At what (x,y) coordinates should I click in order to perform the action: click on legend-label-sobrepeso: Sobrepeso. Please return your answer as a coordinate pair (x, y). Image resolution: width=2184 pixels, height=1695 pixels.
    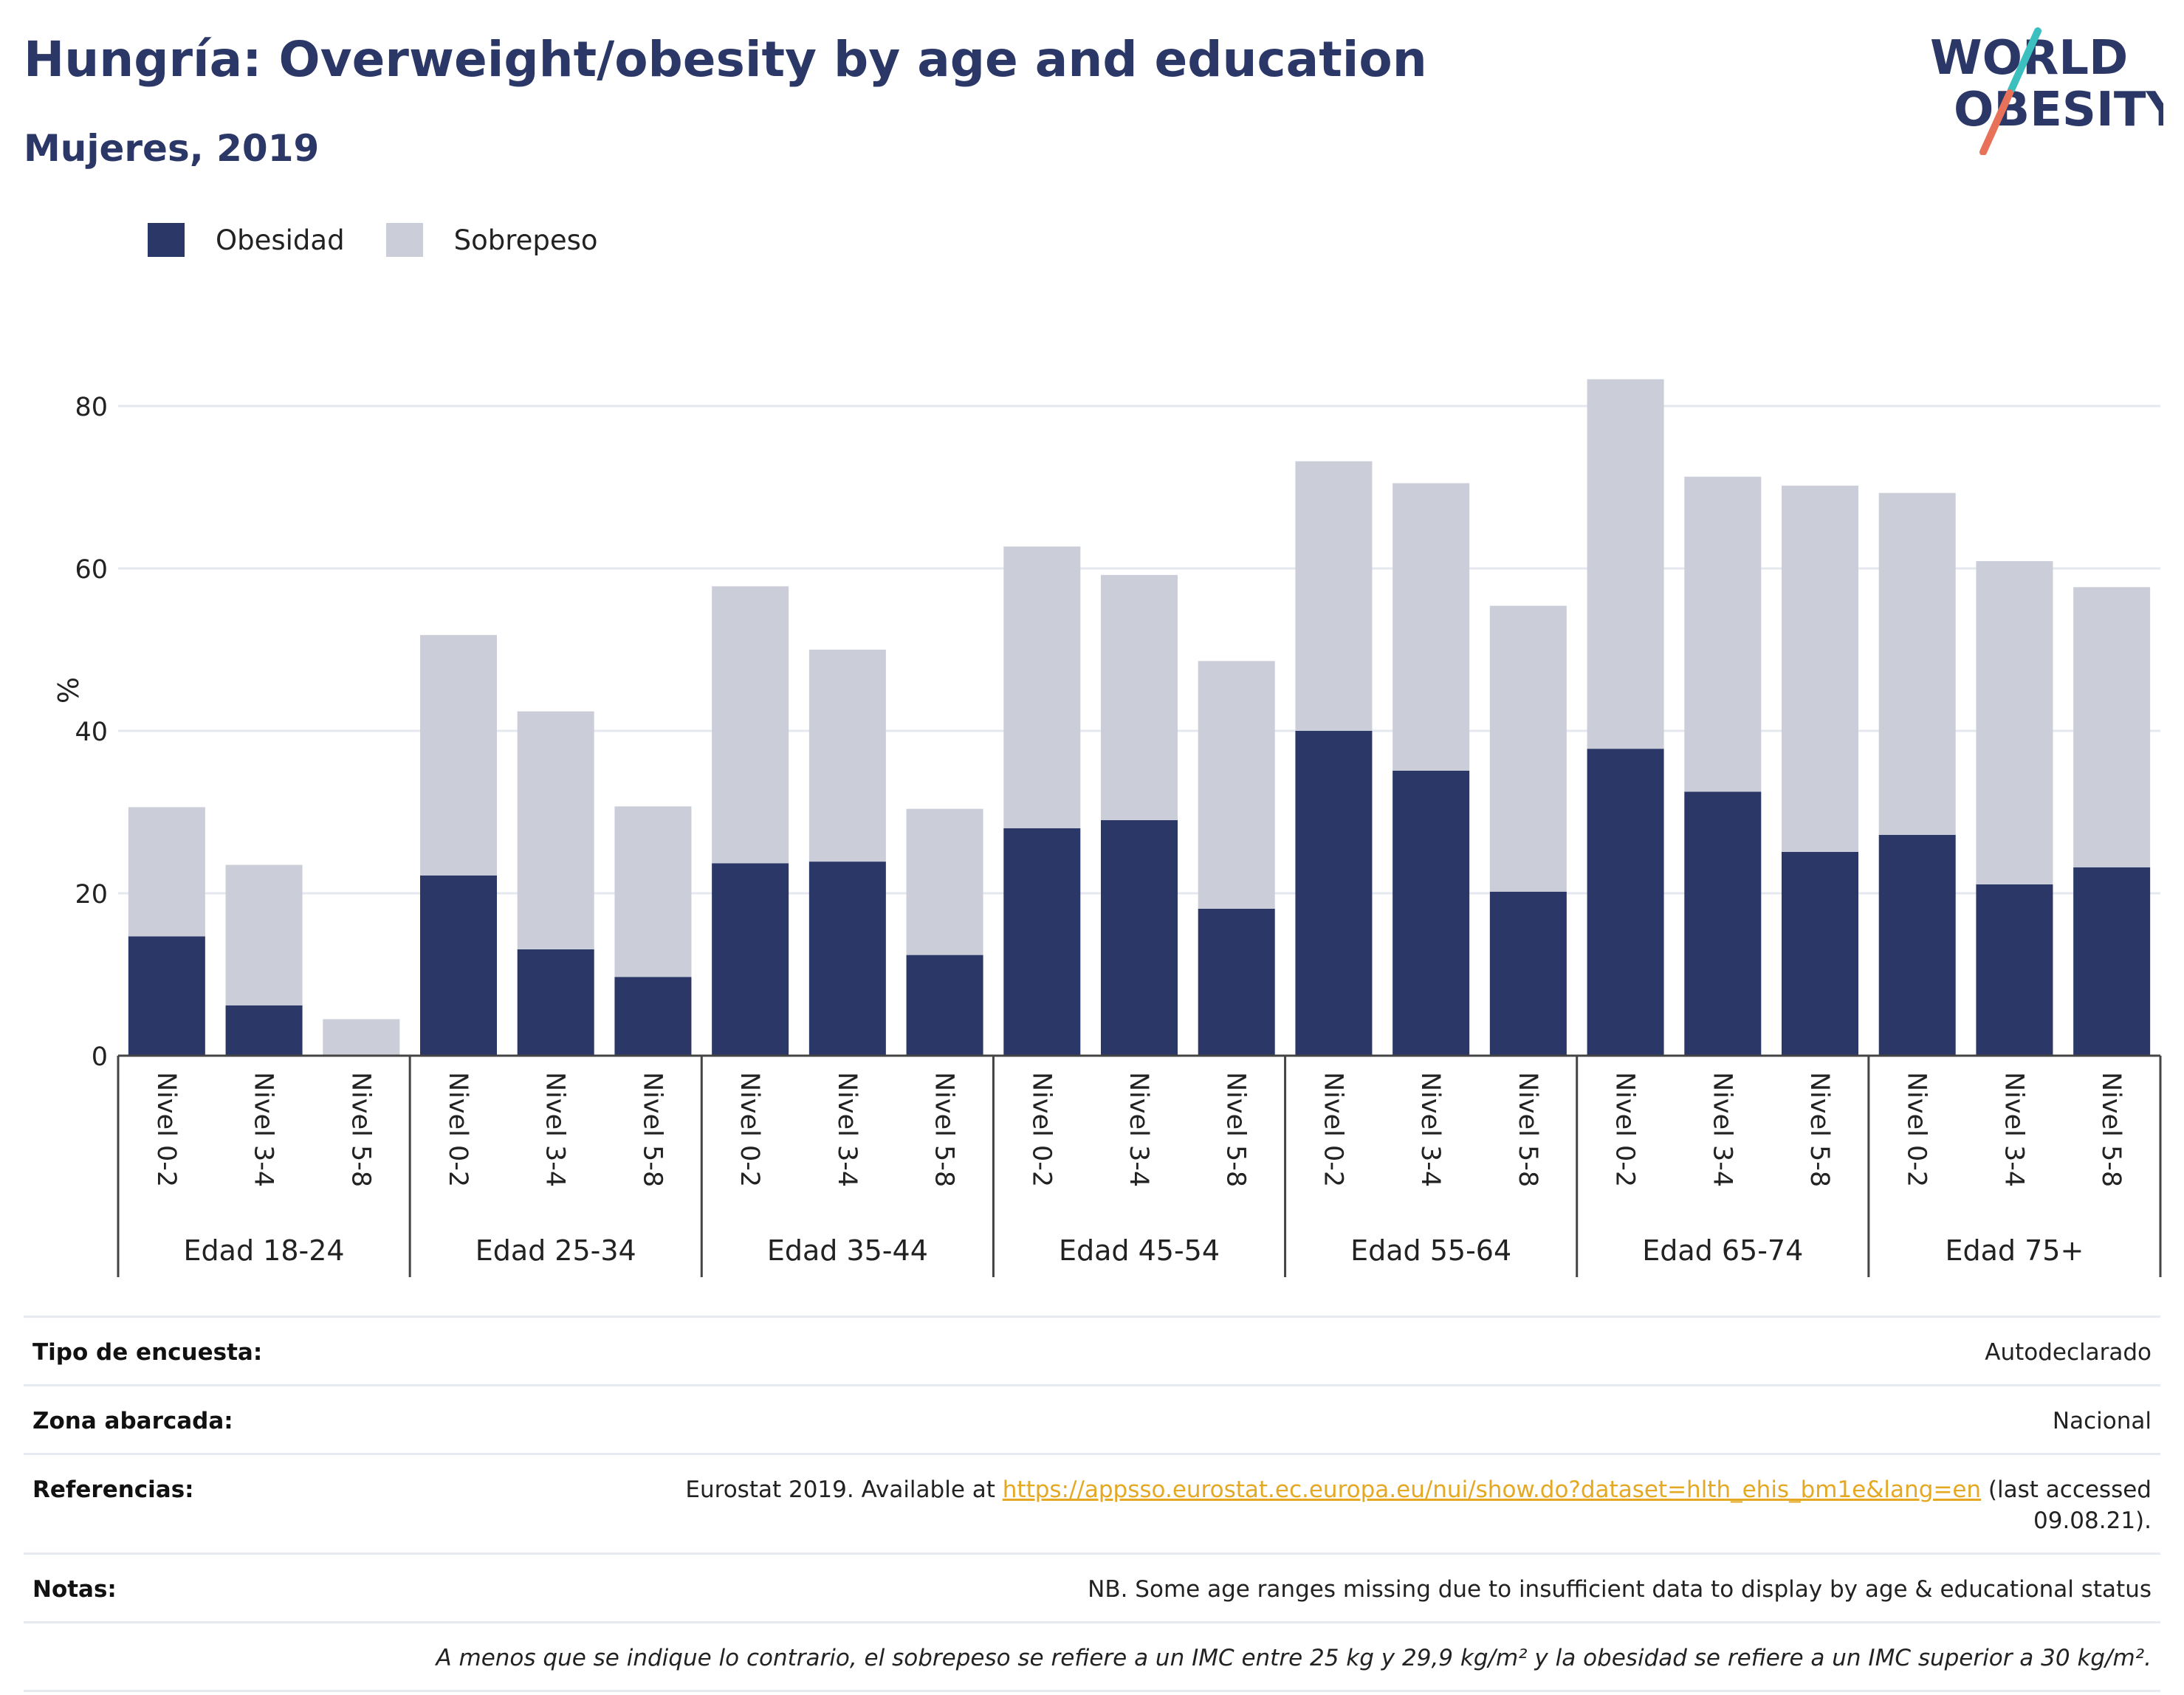
    Looking at the image, I should click on (525, 240).